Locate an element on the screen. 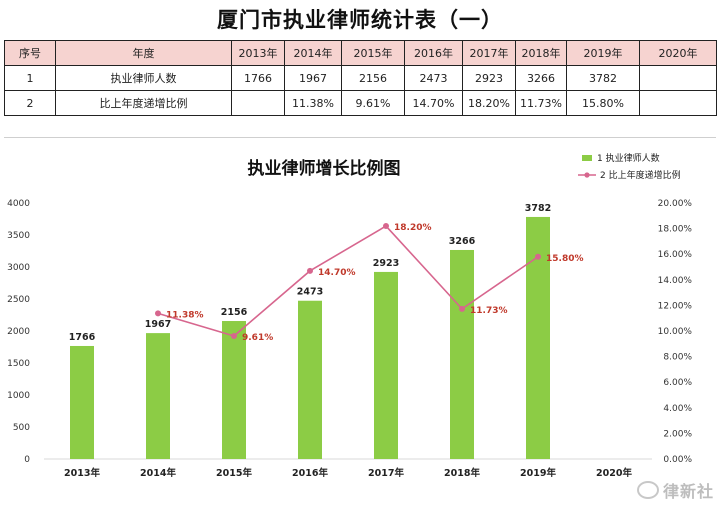 The height and width of the screenshot is (508, 720). table-cell: 1 is located at coordinates (30, 78).